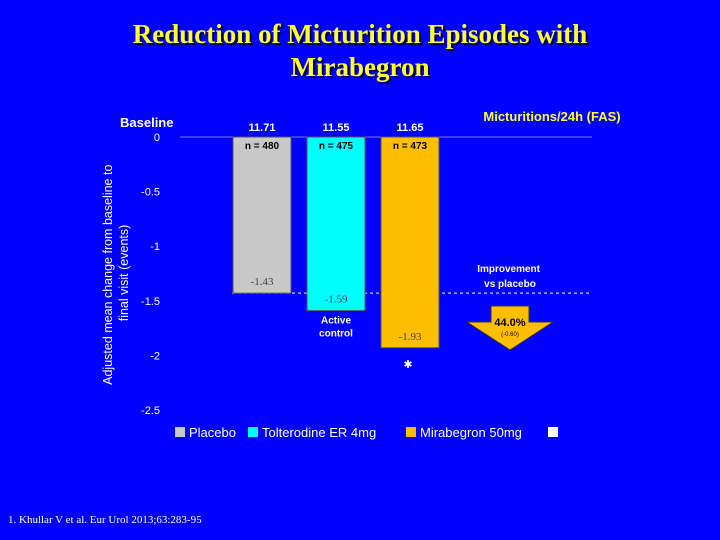  What do you see at coordinates (360, 67) in the screenshot?
I see `slide-title-line-2: Mirabegron` at bounding box center [360, 67].